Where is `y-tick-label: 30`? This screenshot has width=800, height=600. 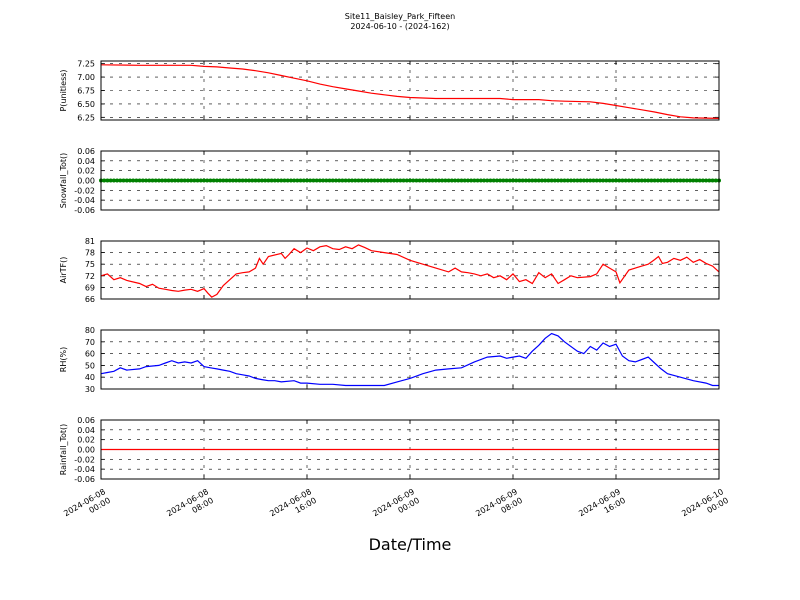 y-tick-label: 30 is located at coordinates (90, 389).